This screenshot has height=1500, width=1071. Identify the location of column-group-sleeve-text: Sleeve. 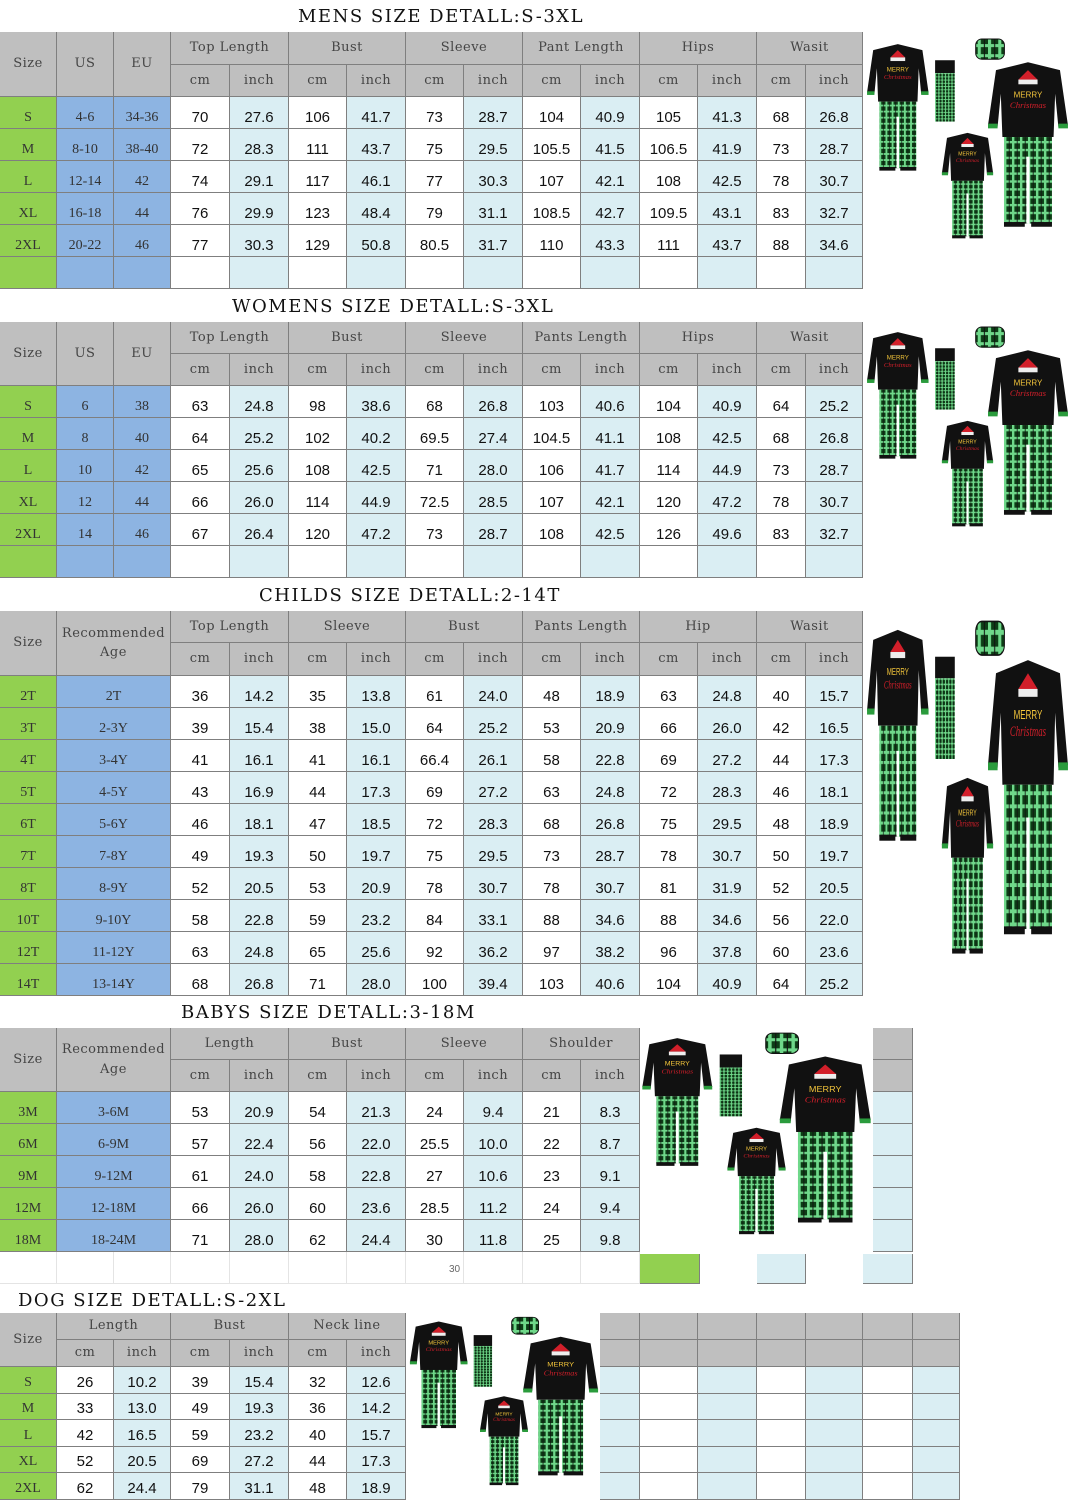
(464, 337).